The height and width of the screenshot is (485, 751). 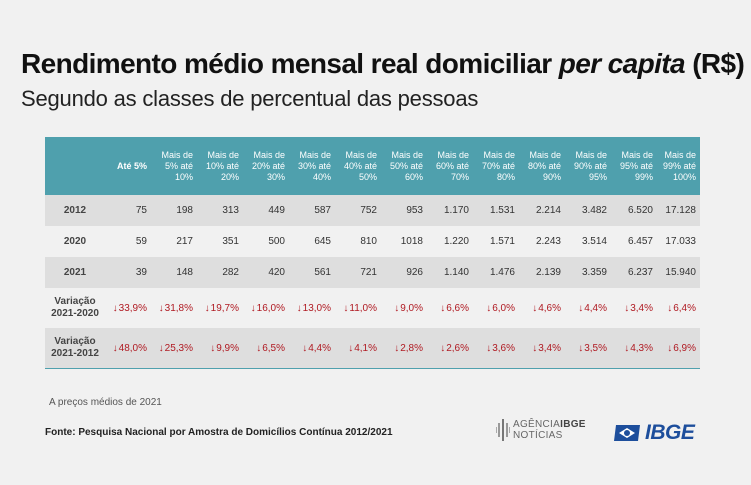 I want to click on column-header: Mais de 50% até 60%, so click(x=404, y=166).